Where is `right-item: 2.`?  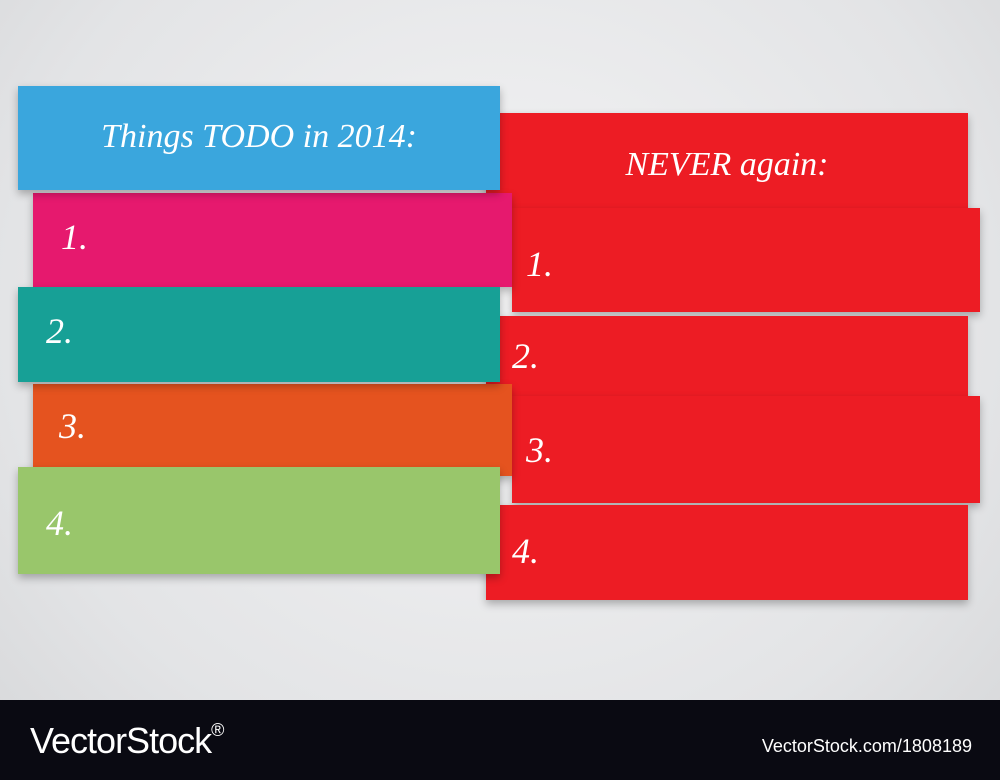 right-item: 2. is located at coordinates (525, 356).